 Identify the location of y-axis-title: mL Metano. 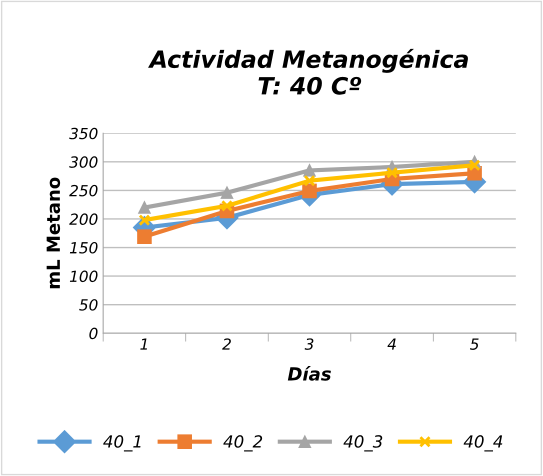
(53, 233).